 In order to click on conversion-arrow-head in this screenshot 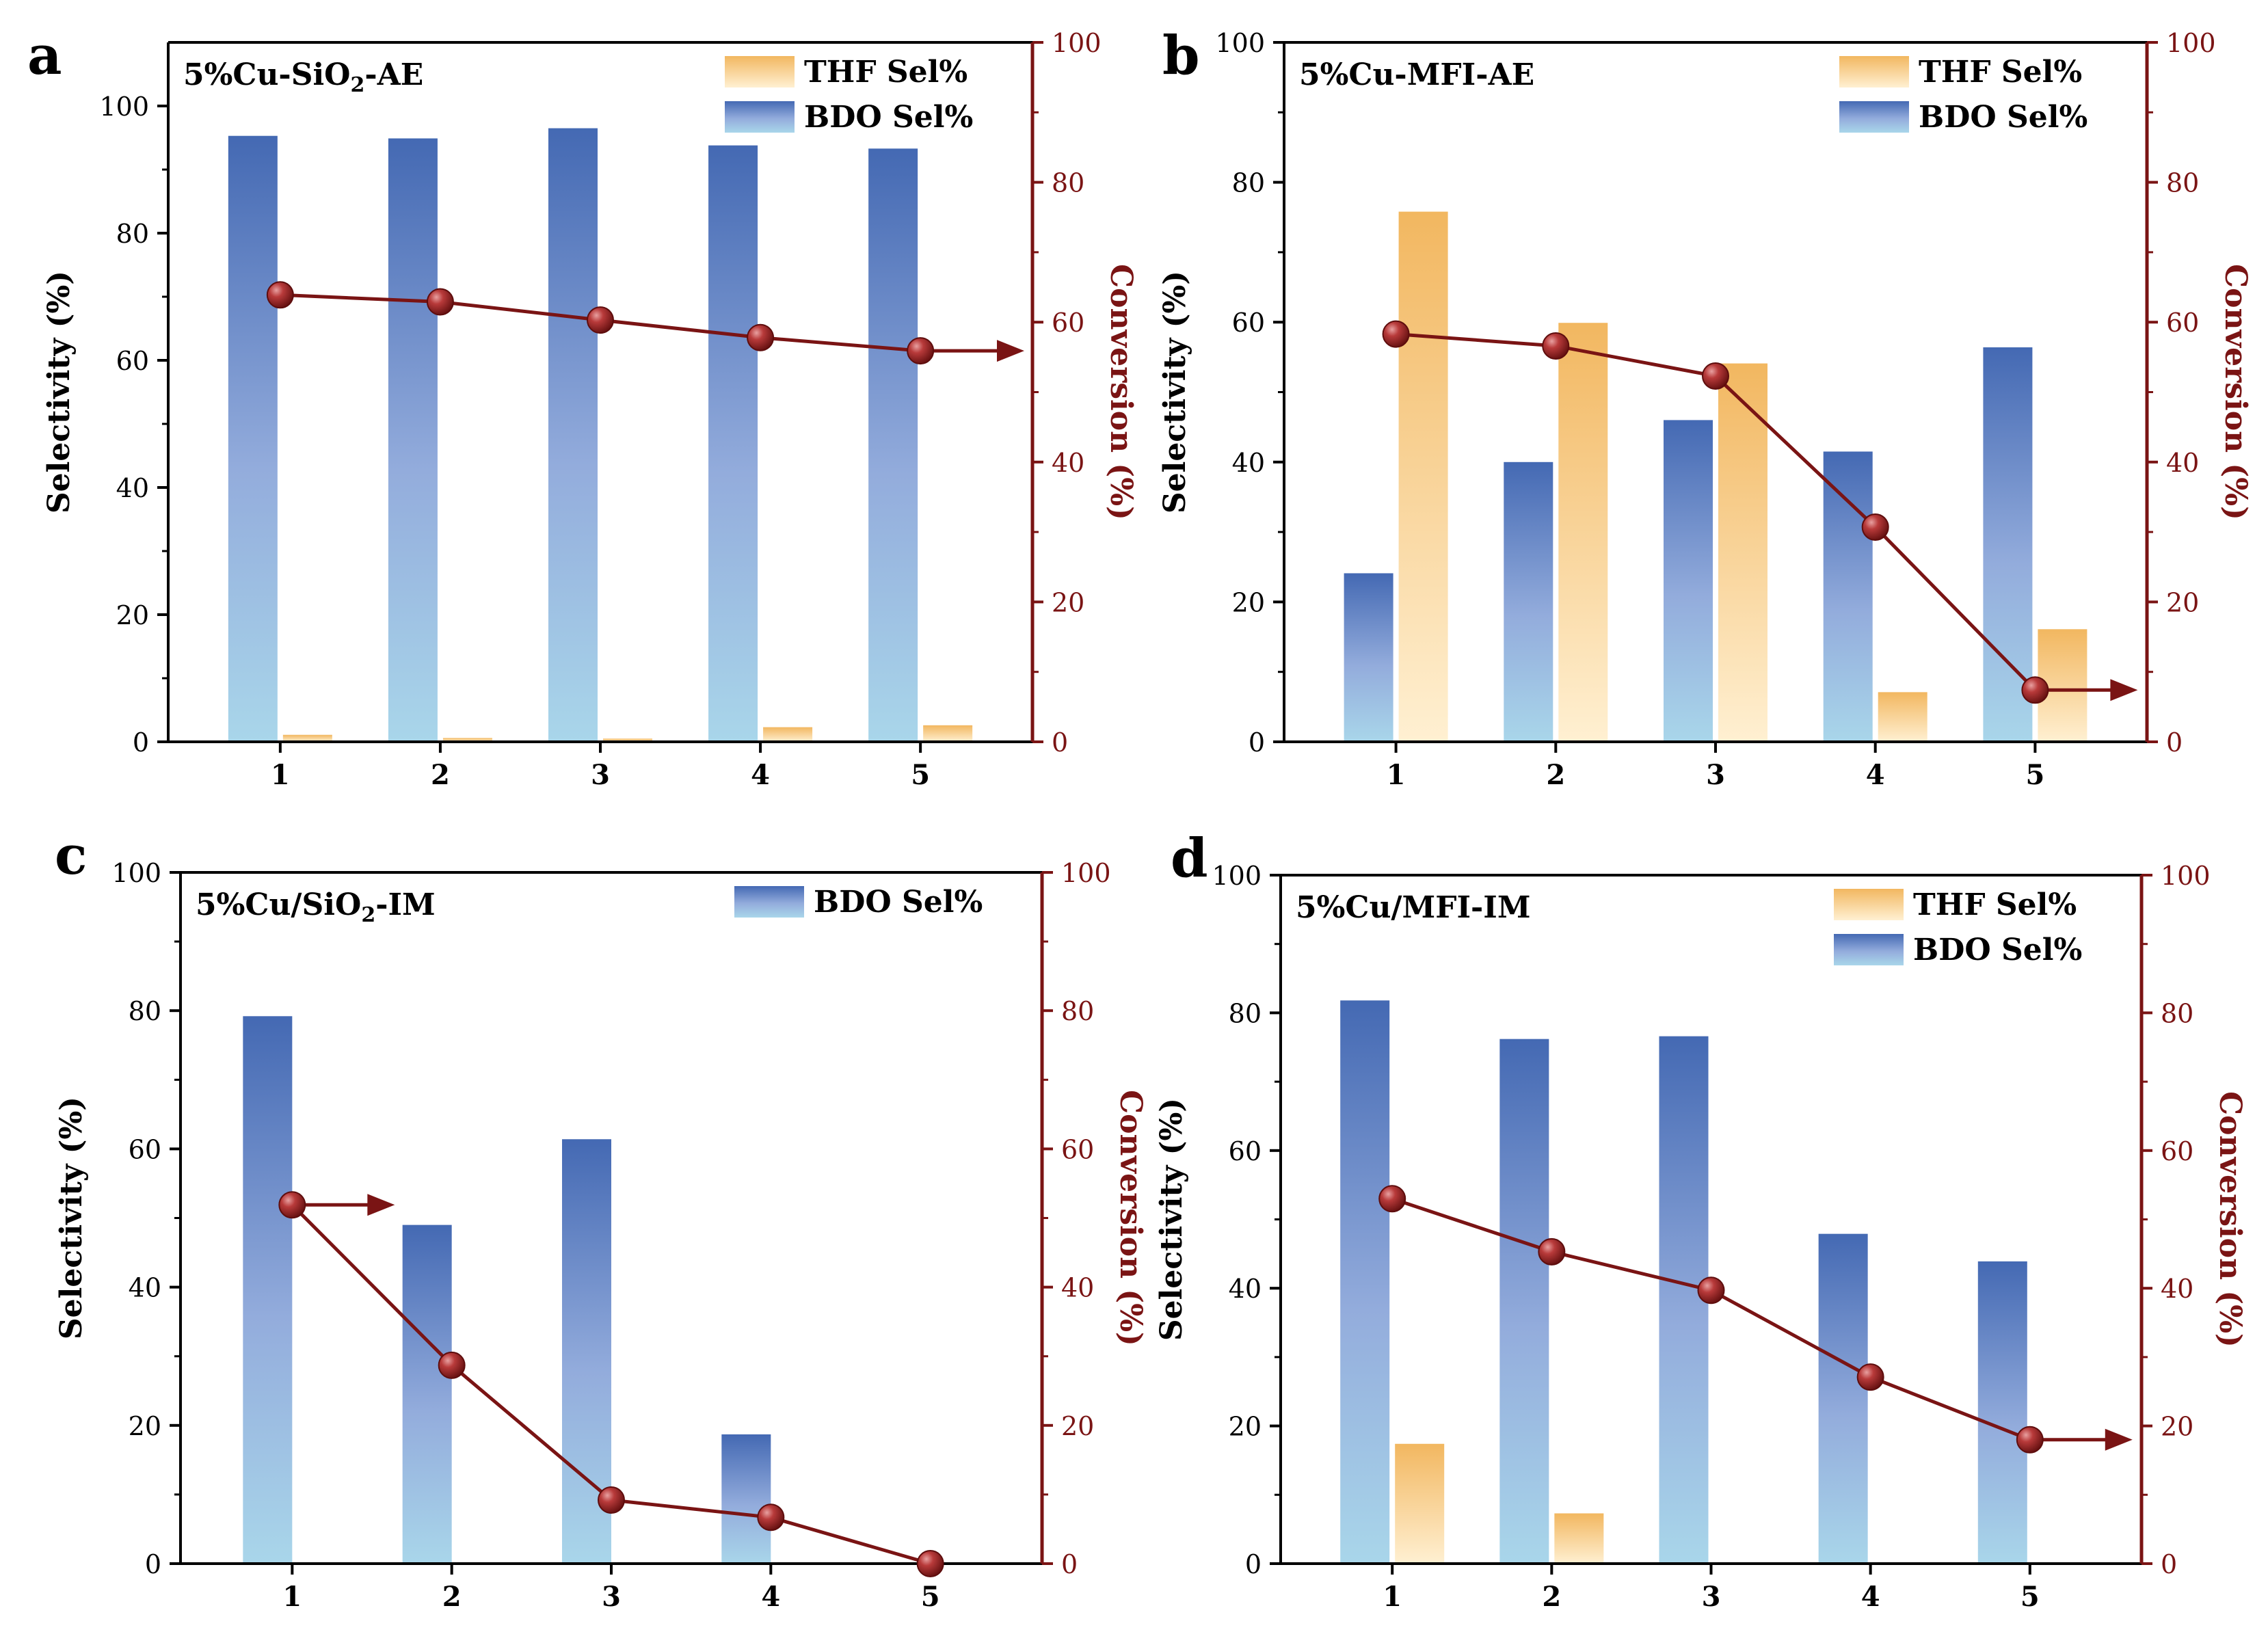, I will do `click(2124, 690)`.